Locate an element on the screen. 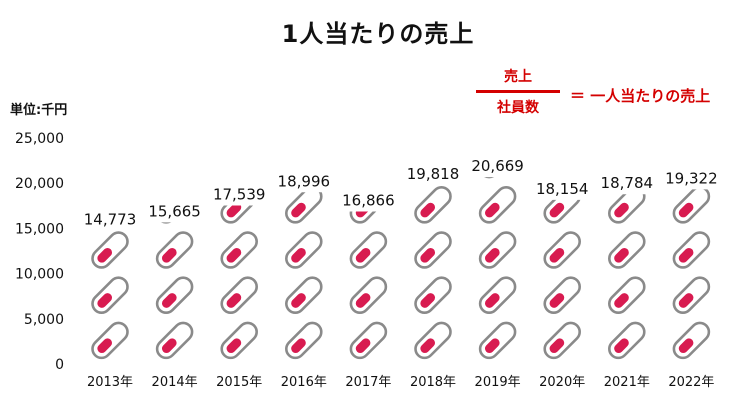 The height and width of the screenshot is (407, 756). y-tick-label: 15,000 is located at coordinates (39, 229).